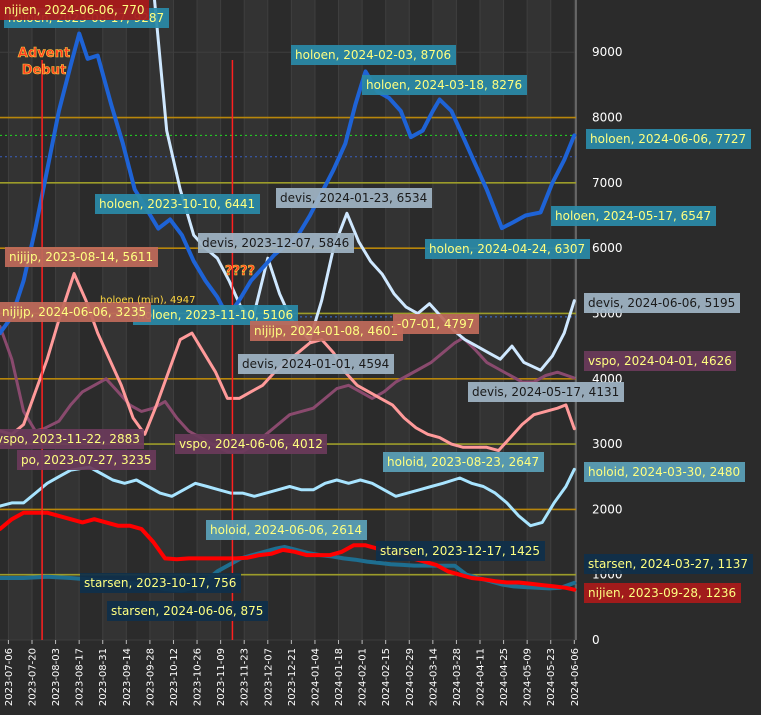  I want to click on data-label-holoen: holoen, 2024-03-18, 8276, so click(444, 85).